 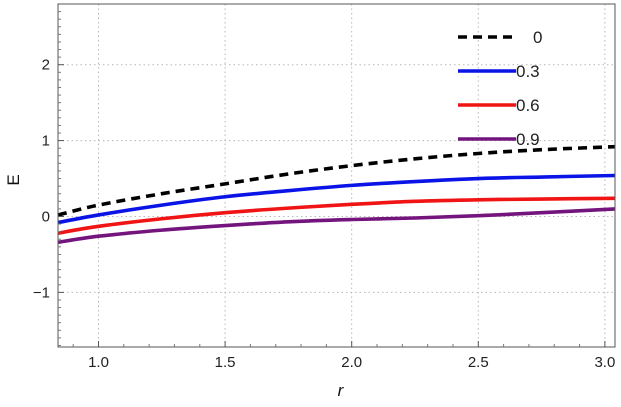 What do you see at coordinates (528, 105) in the screenshot?
I see `legend-label-2: 0.6` at bounding box center [528, 105].